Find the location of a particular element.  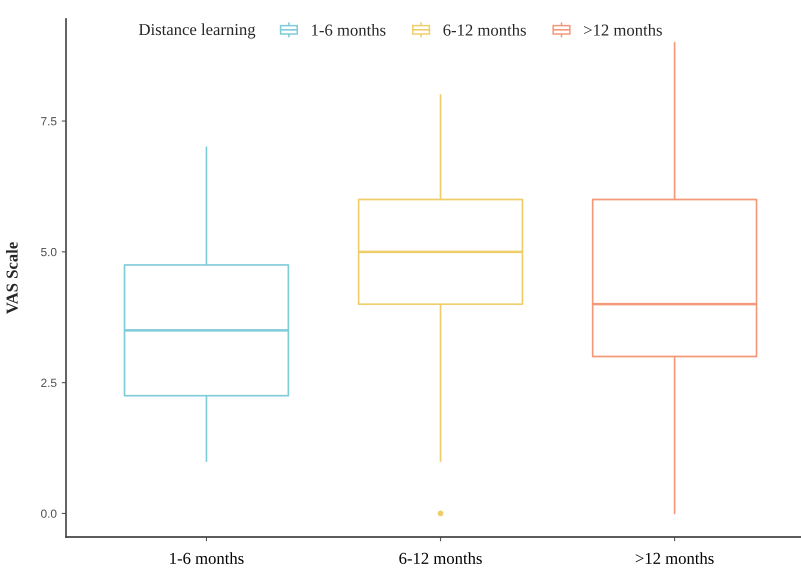

y-tick-label: 0.0 is located at coordinates (49, 513).